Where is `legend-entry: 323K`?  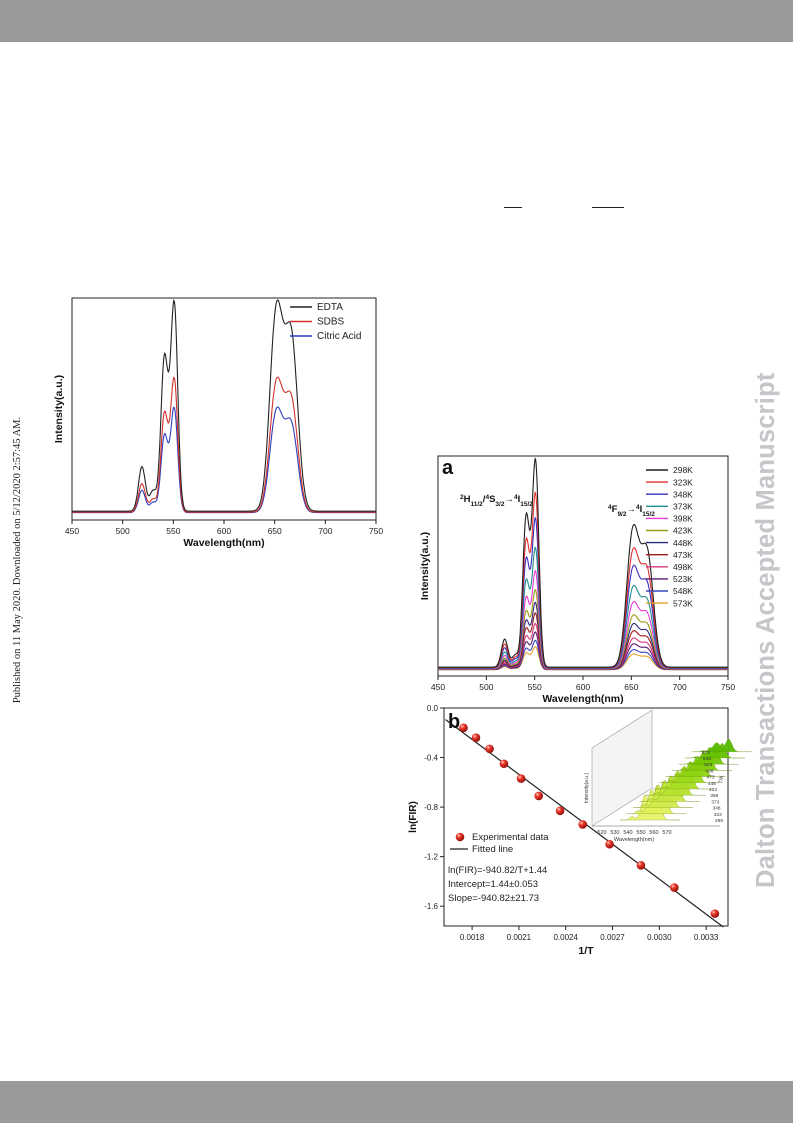
legend-entry: 323K is located at coordinates (683, 482).